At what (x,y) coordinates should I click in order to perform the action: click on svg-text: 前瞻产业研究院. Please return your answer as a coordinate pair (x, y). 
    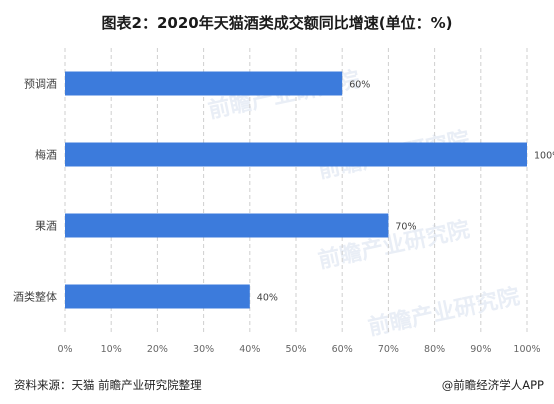
    Looking at the image, I should click on (444, 311).